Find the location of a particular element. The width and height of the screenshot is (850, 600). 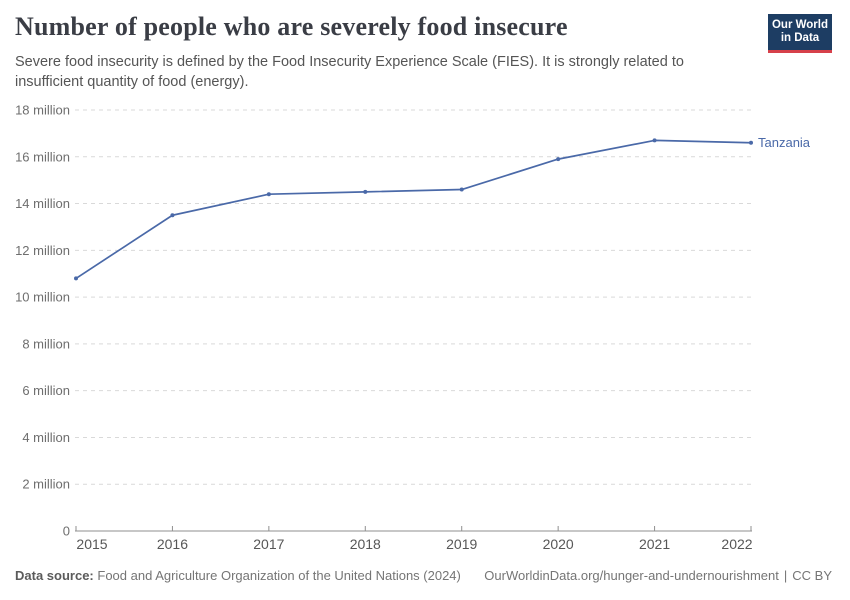

x-axis-tick-label: 2021 is located at coordinates (654, 544).